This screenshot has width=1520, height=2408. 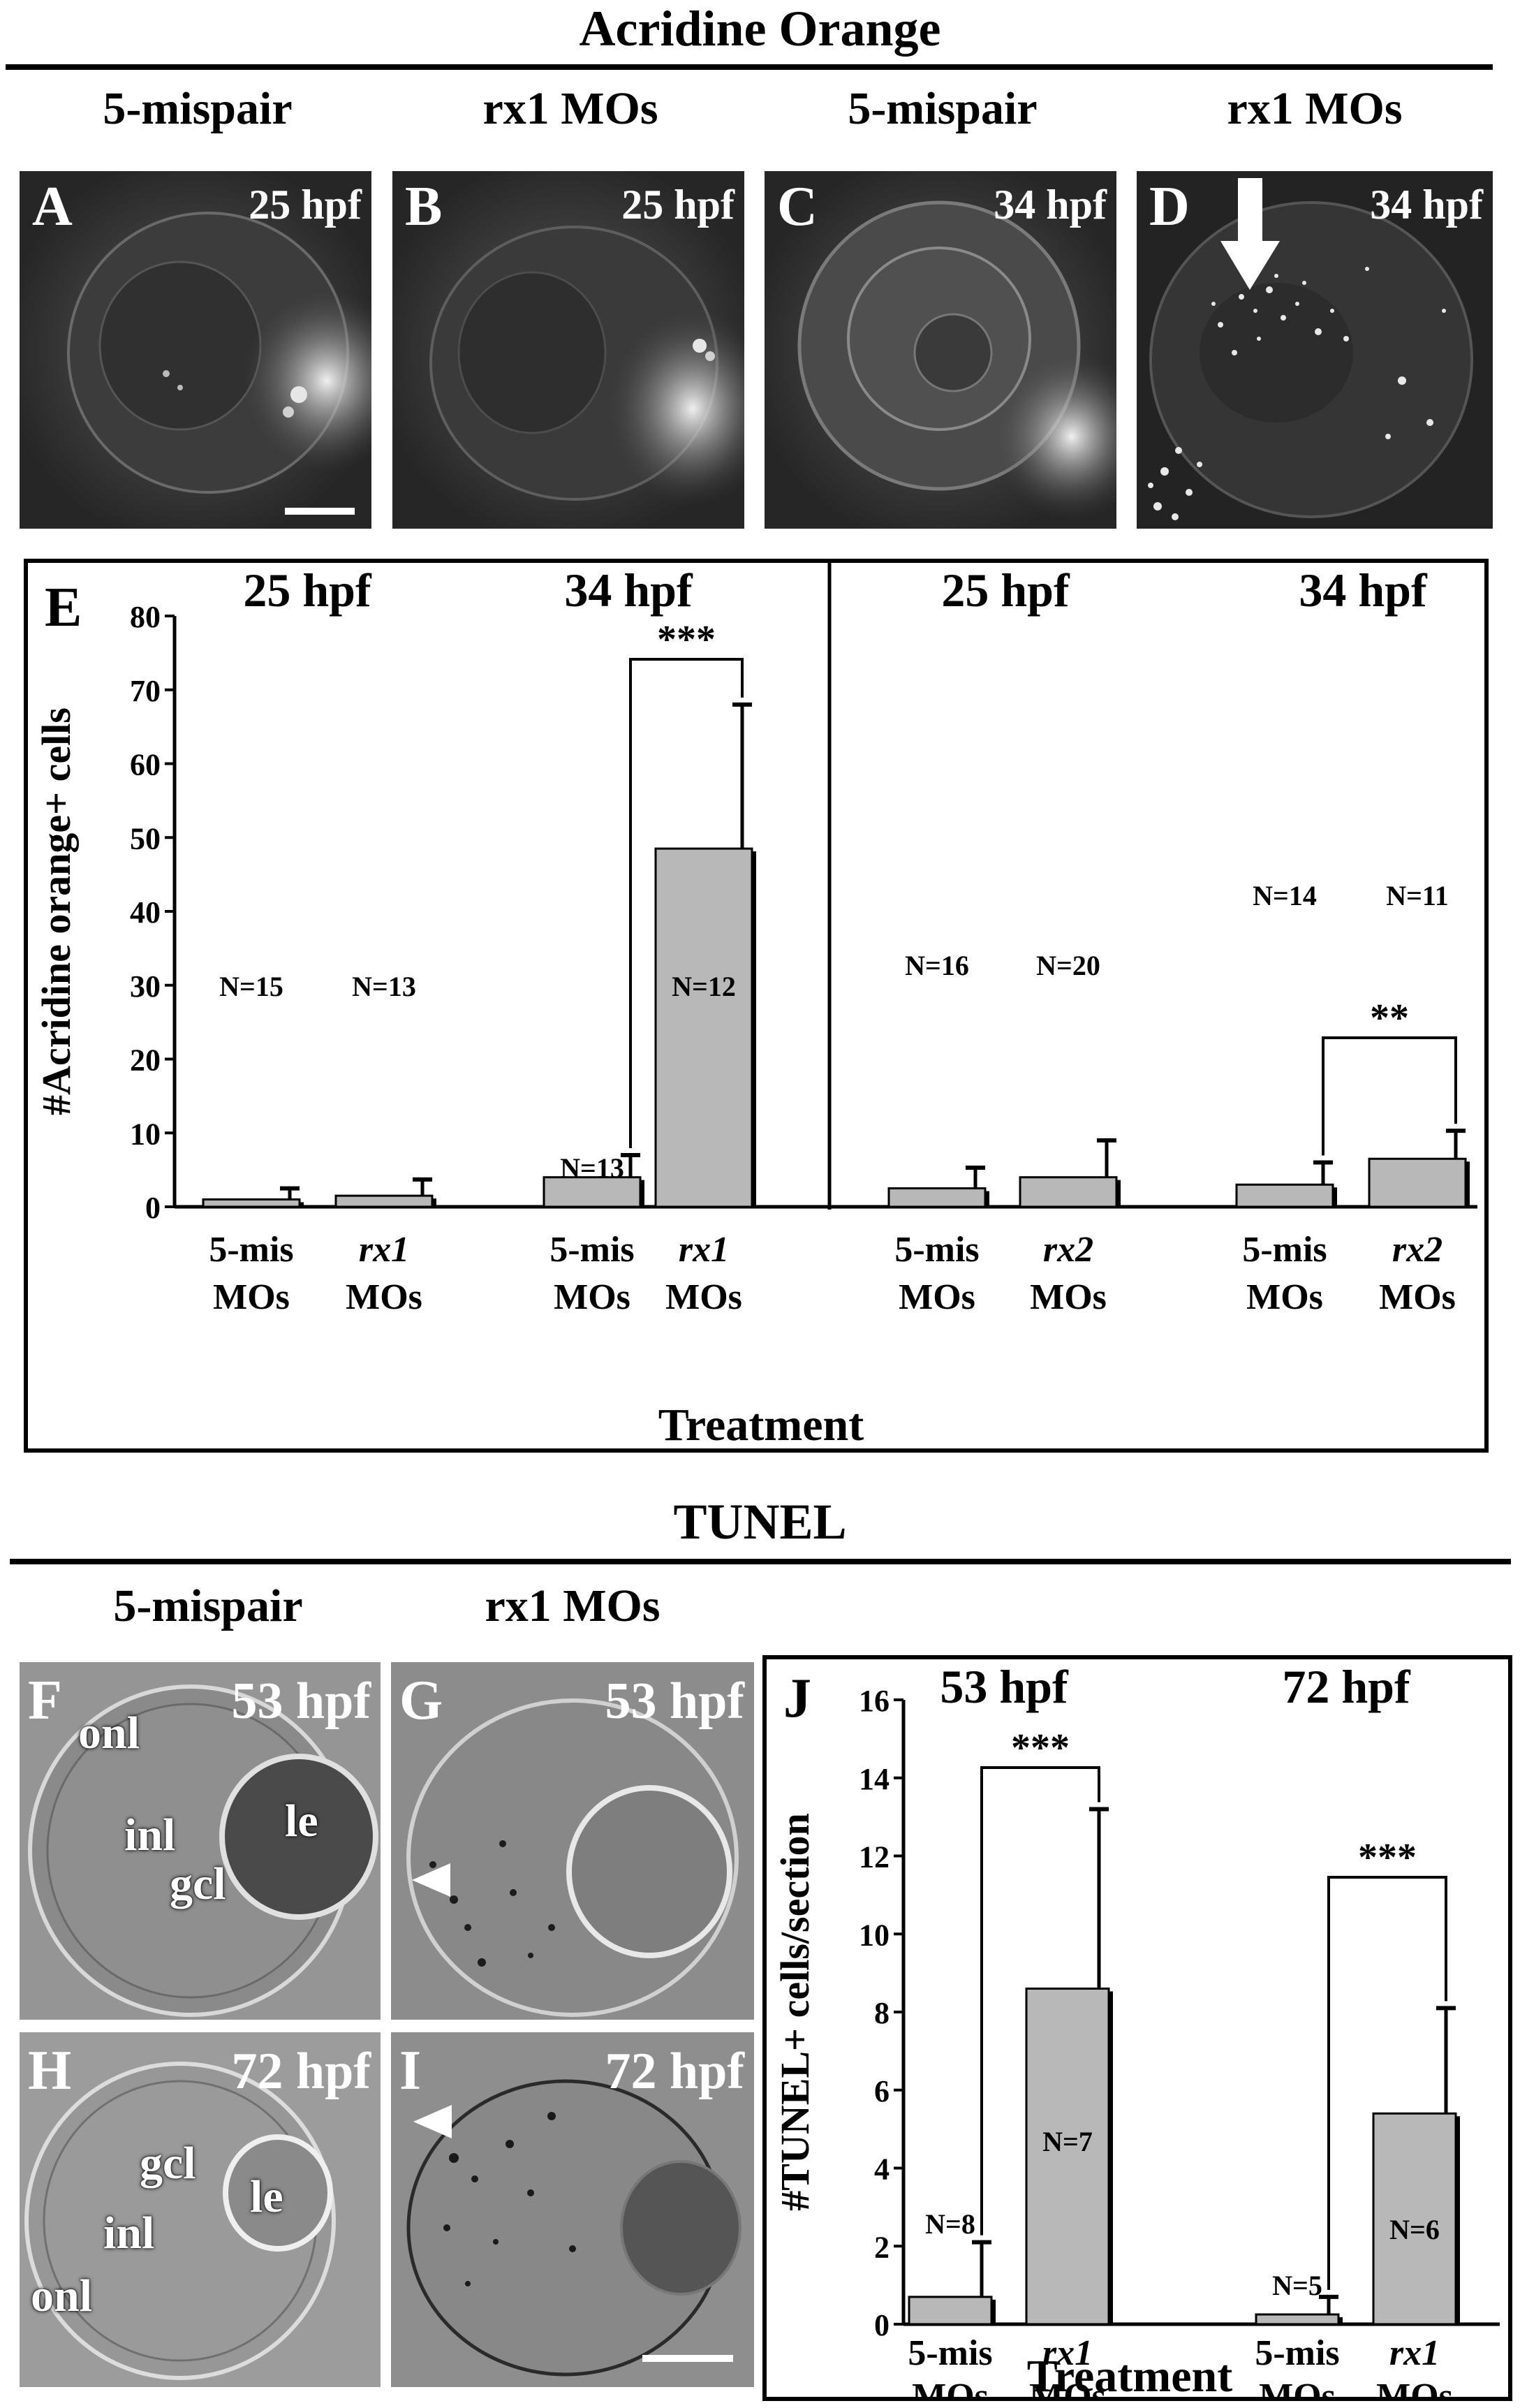 What do you see at coordinates (1005, 590) in the screenshot?
I see `group-title: 25 hpf` at bounding box center [1005, 590].